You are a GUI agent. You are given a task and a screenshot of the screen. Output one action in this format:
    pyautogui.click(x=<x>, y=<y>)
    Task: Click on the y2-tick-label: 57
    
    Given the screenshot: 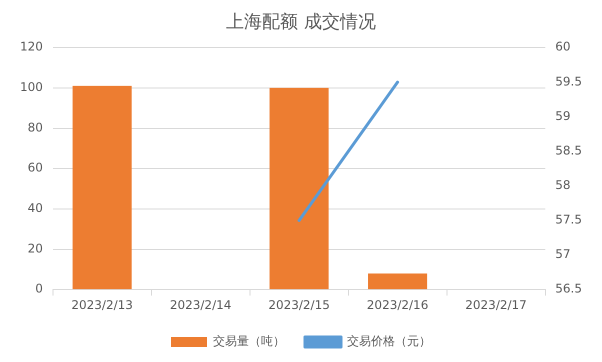 What is the action you would take?
    pyautogui.click(x=563, y=254)
    